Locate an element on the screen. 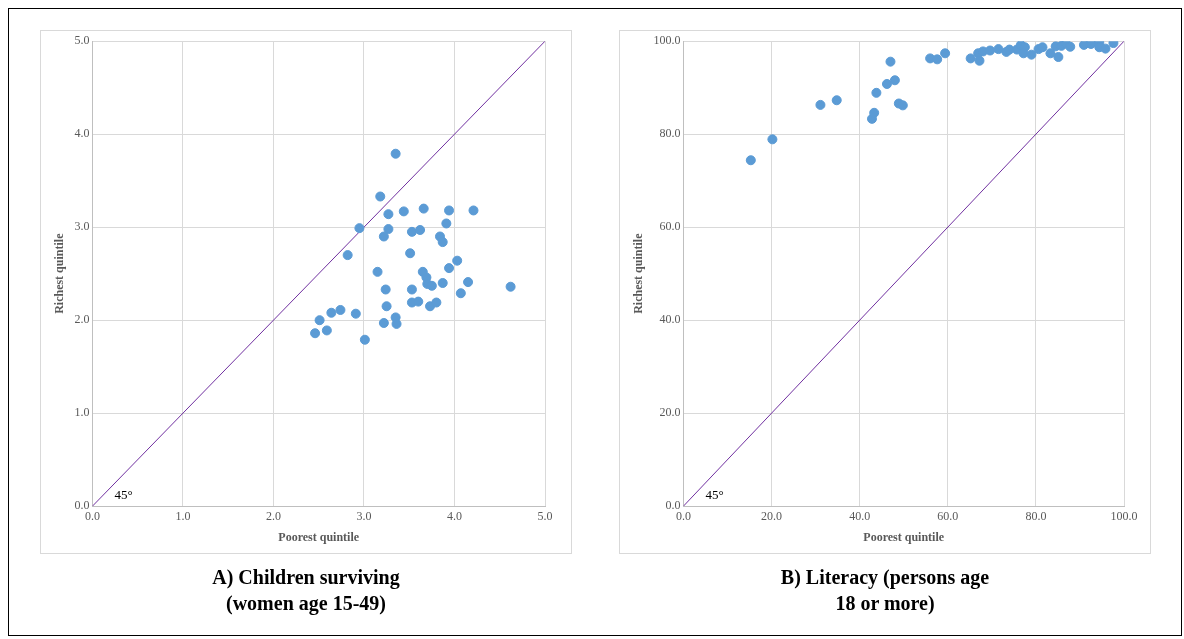 This screenshot has height=639, width=1184. y-tick-label: 100.0 is located at coordinates (667, 40).